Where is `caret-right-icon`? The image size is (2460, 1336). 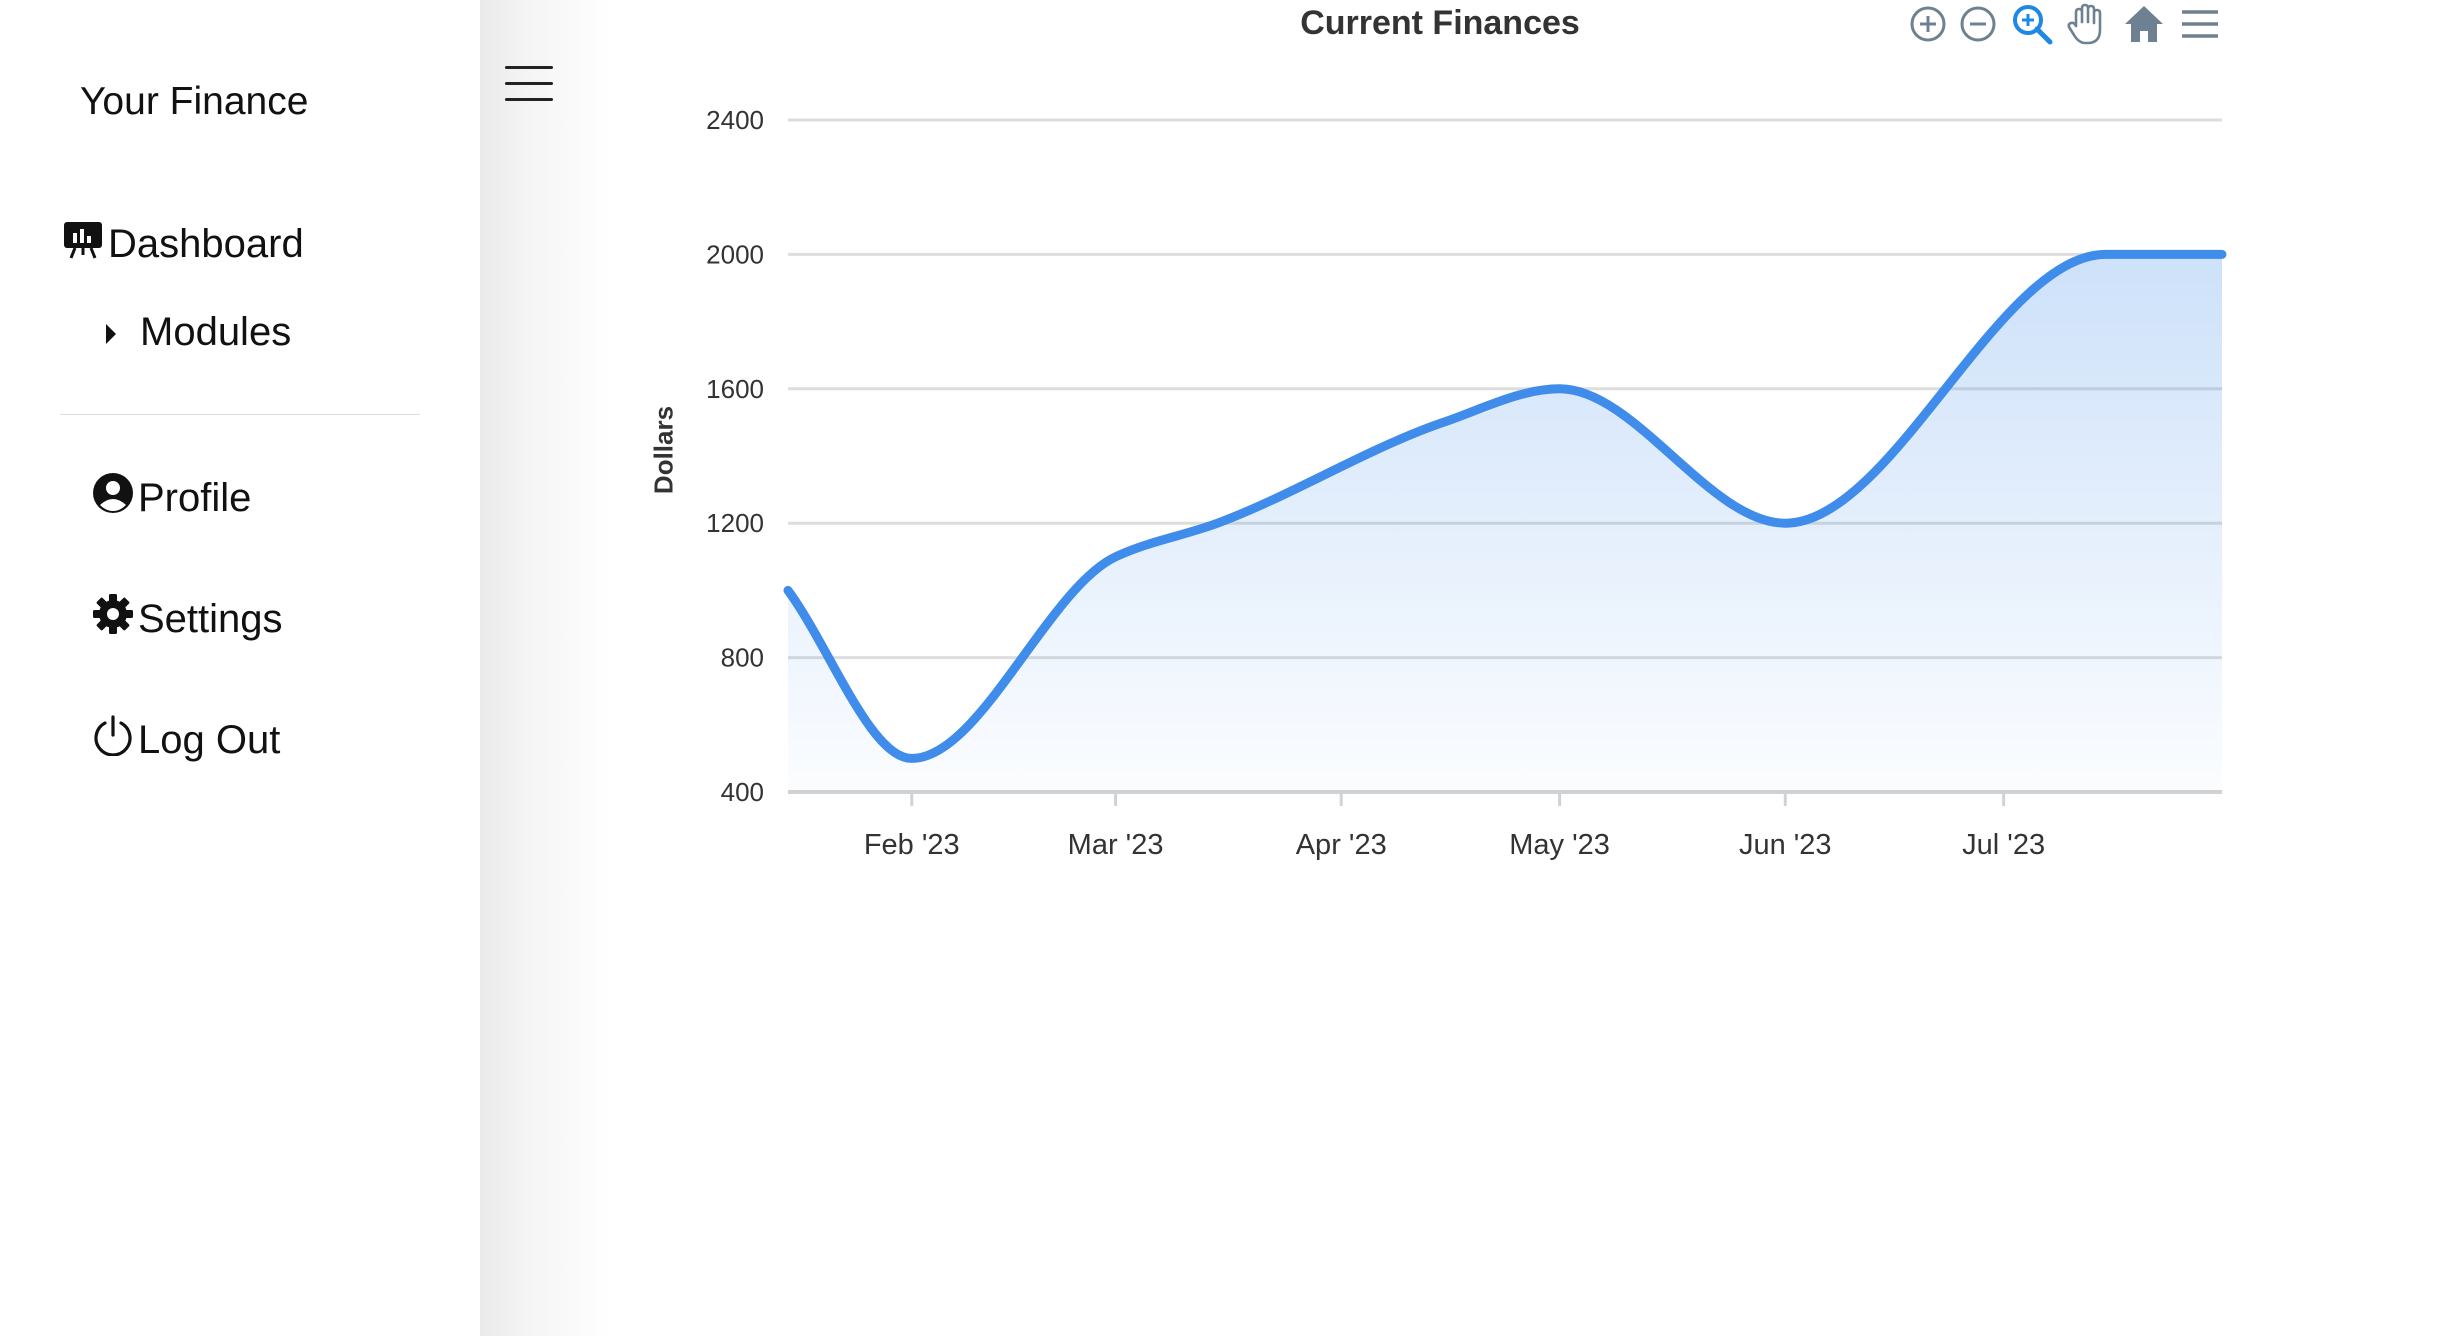 caret-right-icon is located at coordinates (111, 332).